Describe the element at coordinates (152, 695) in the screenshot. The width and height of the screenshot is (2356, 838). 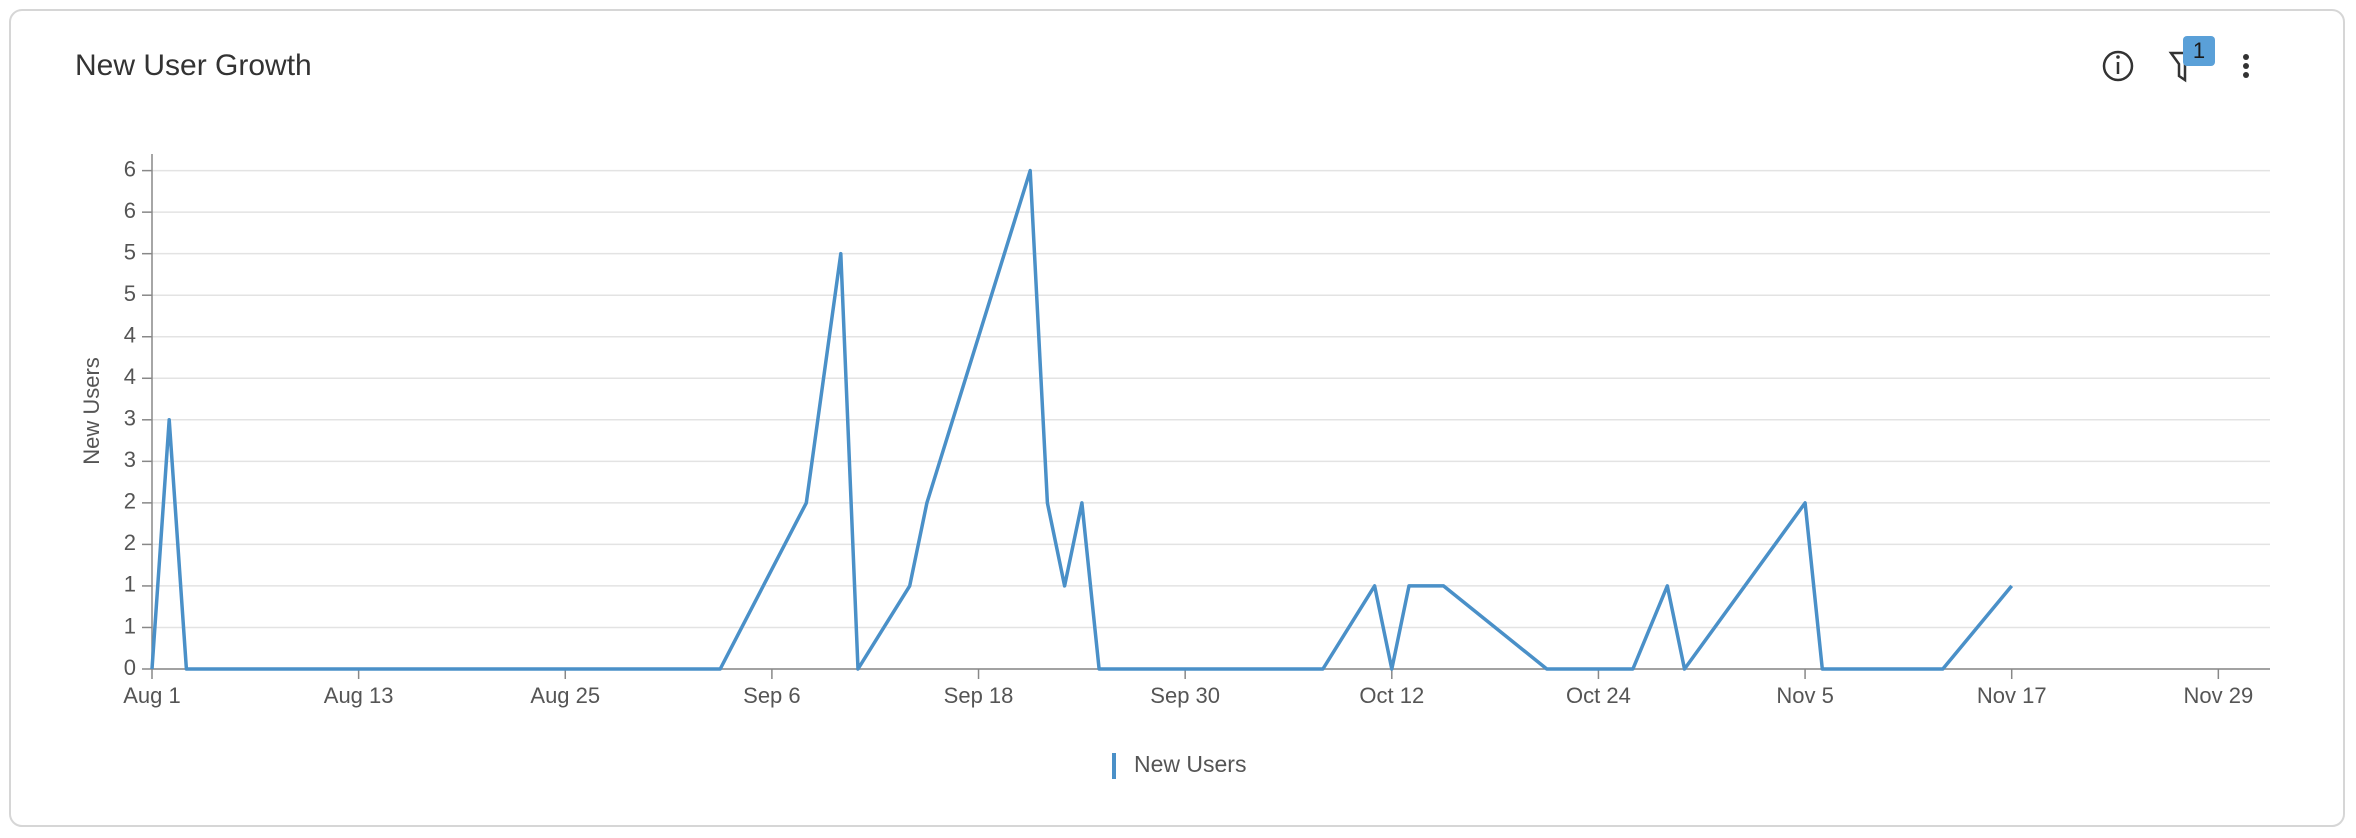
I see `x-tick-label: Aug 1` at that location.